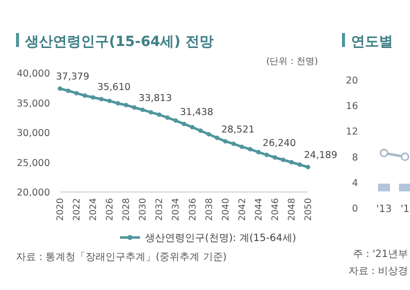 The height and width of the screenshot is (290, 410). What do you see at coordinates (292, 62) in the screenshot?
I see `text: (단위 : 천명)` at bounding box center [292, 62].